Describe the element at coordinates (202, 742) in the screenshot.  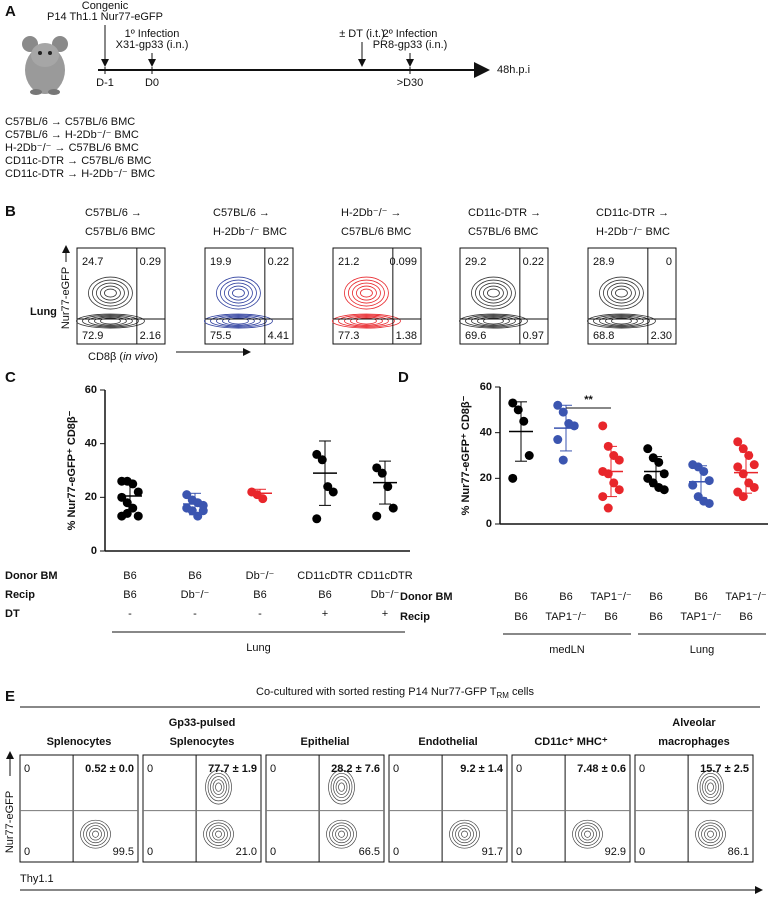
I see `plot-title: Splenocytes` at that location.